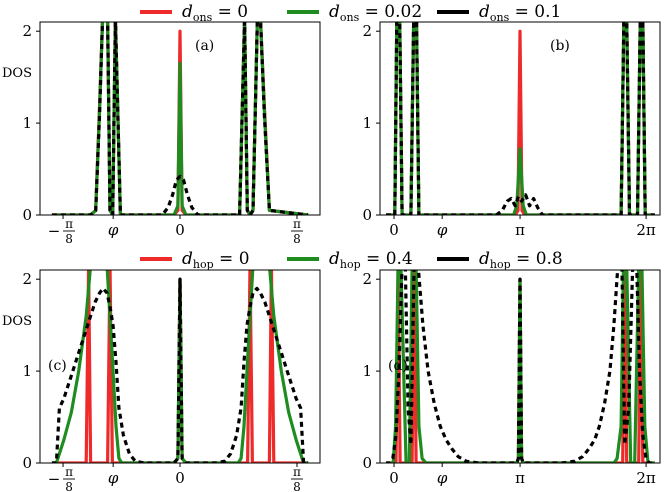  I want to click on legend-item: dhop = 0.4, so click(350, 260).